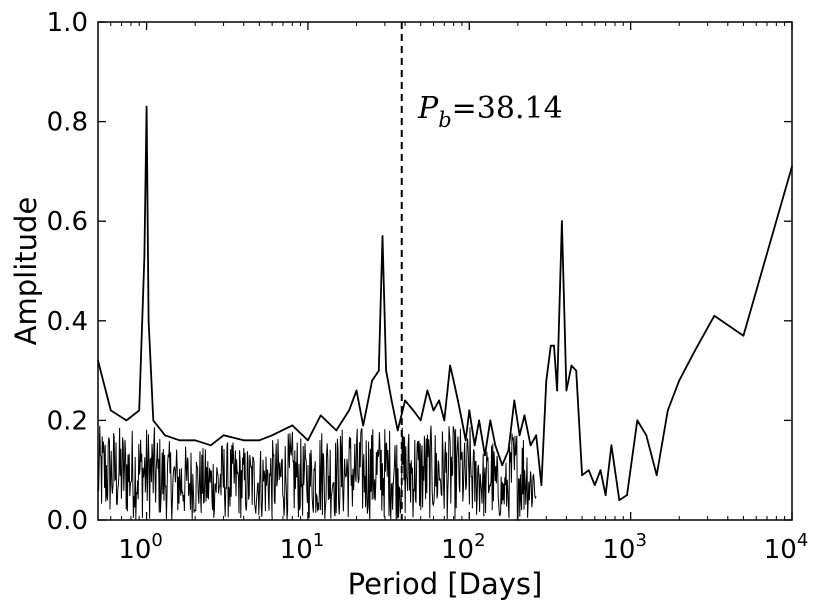 The image size is (830, 610). What do you see at coordinates (67, 123) in the screenshot?
I see `y-tick-label: 0.8` at bounding box center [67, 123].